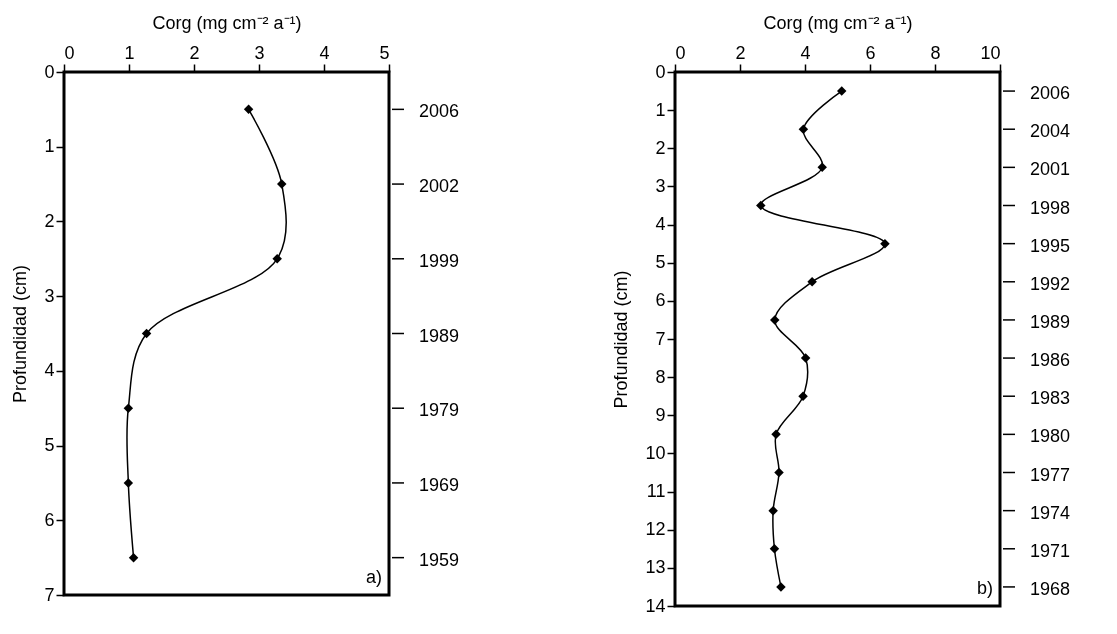 The width and height of the screenshot is (1117, 634). I want to click on y-tick-label: 8, so click(660, 376).